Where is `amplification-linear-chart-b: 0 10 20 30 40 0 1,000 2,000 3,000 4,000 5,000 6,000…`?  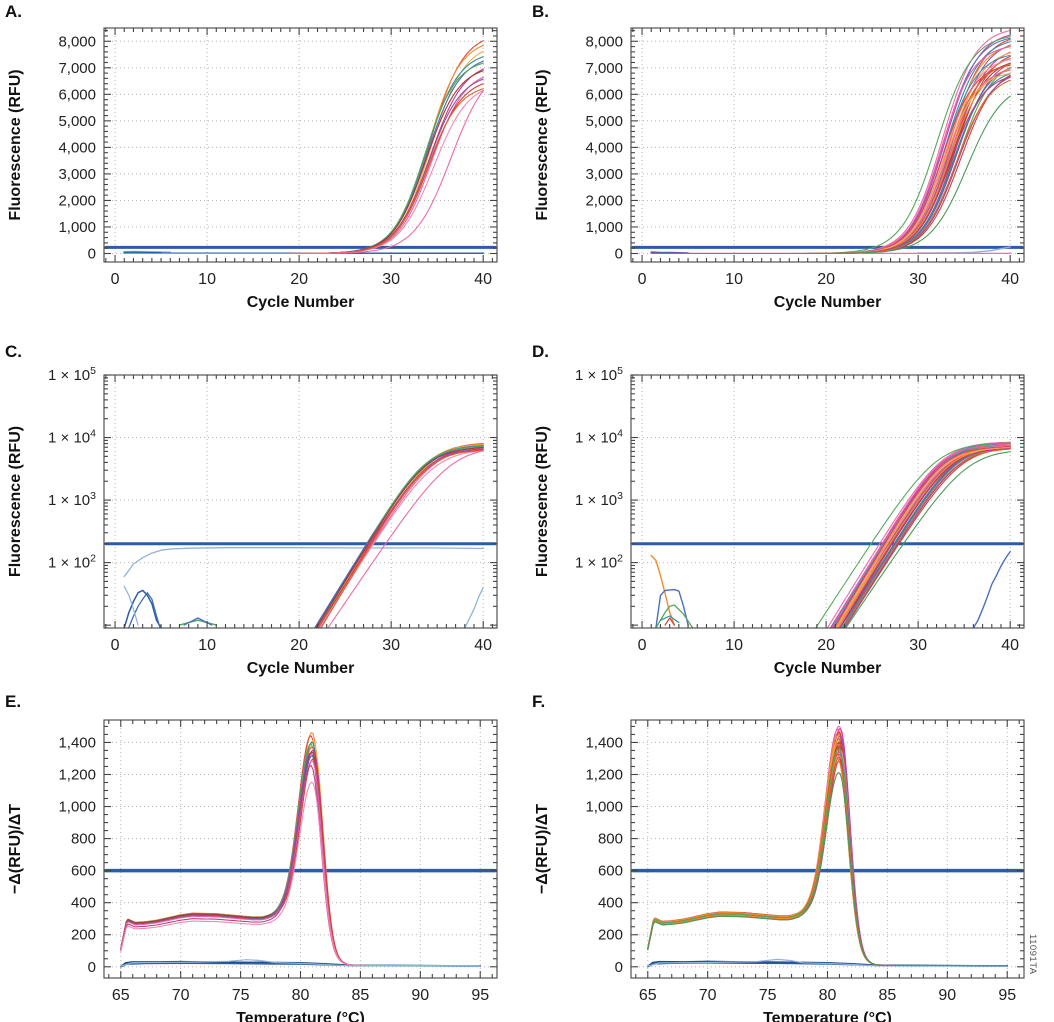
amplification-linear-chart-b: 0 10 20 30 40 0 1,000 2,000 3,000 4,000 5,000 6,000… is located at coordinates (779, 169).